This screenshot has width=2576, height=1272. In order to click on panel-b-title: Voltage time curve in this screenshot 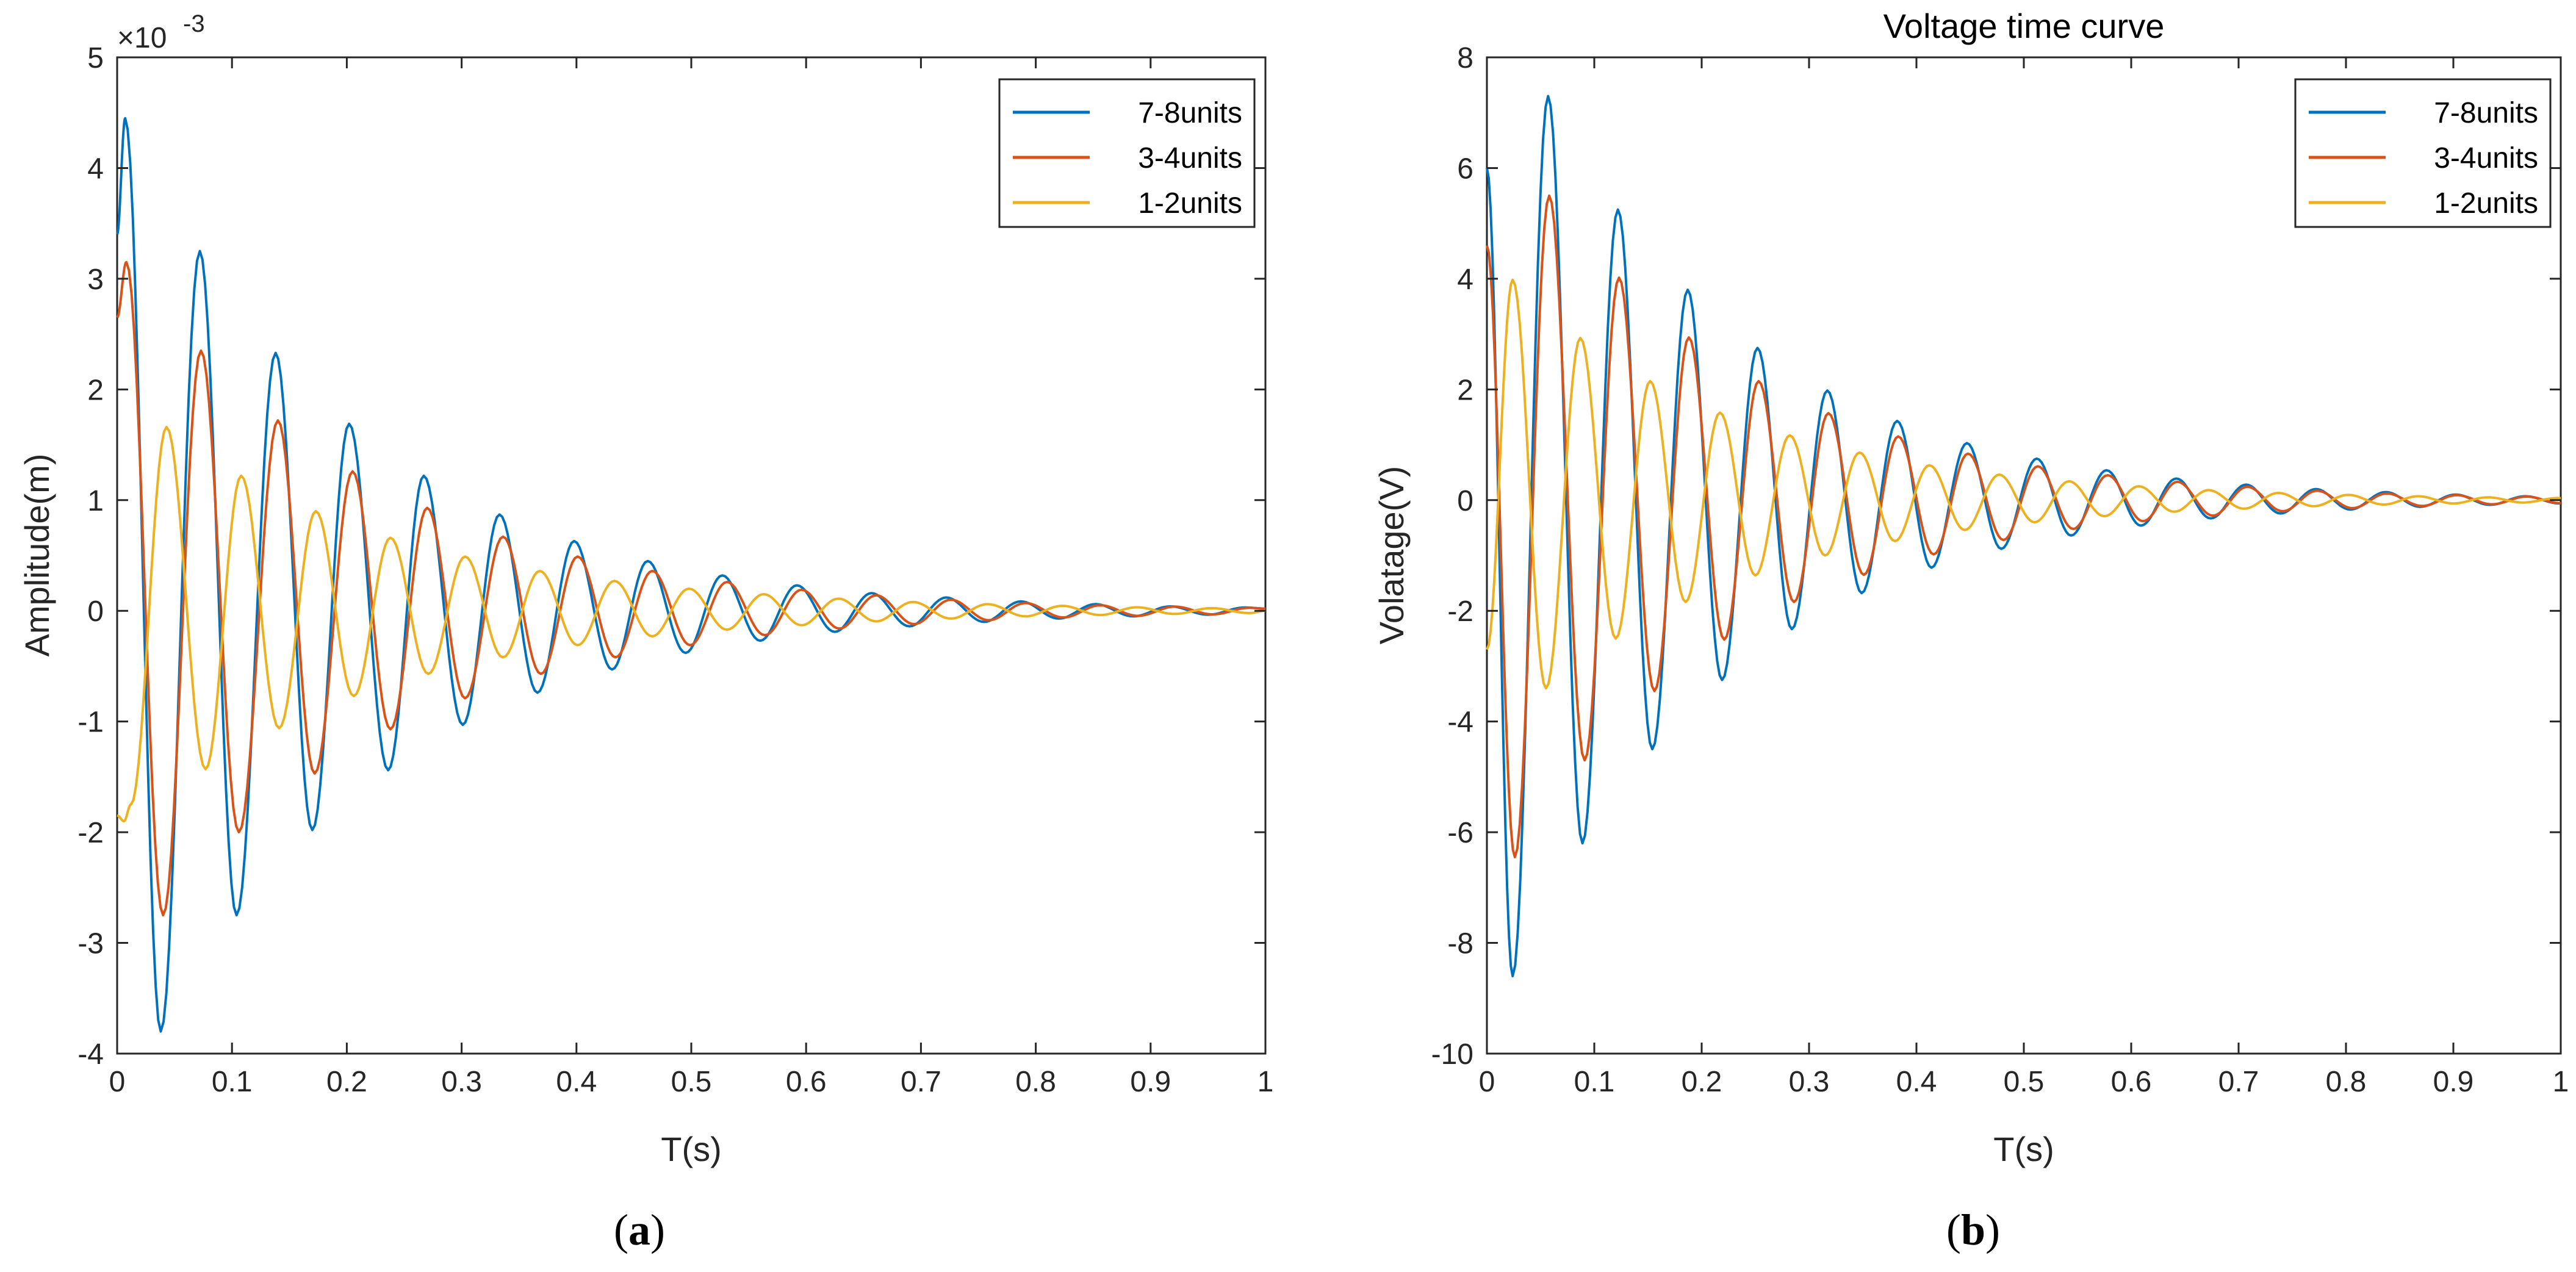, I will do `click(2024, 26)`.